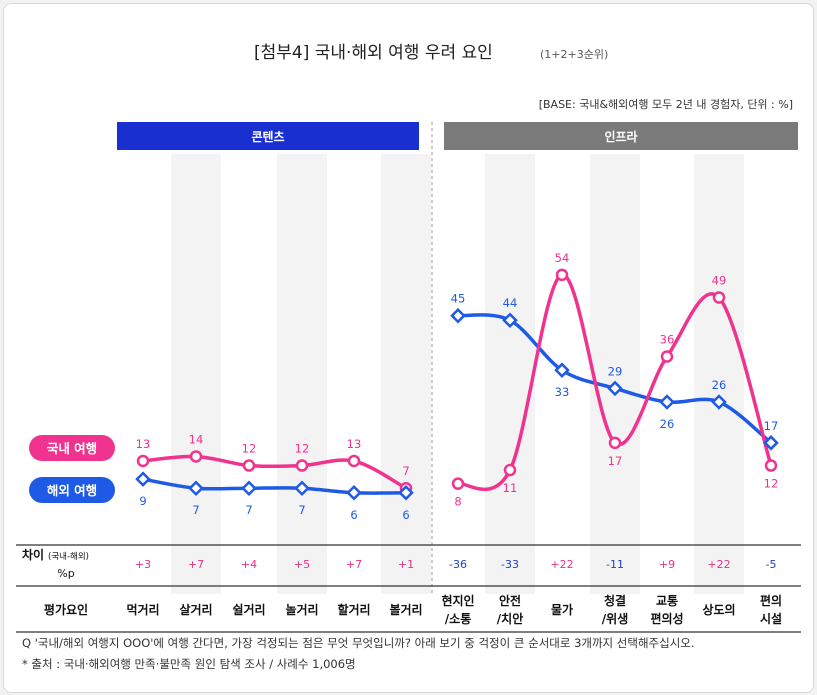 The image size is (817, 695). Describe the element at coordinates (510, 303) in the screenshot. I see `overseas-value-label: 44` at that location.